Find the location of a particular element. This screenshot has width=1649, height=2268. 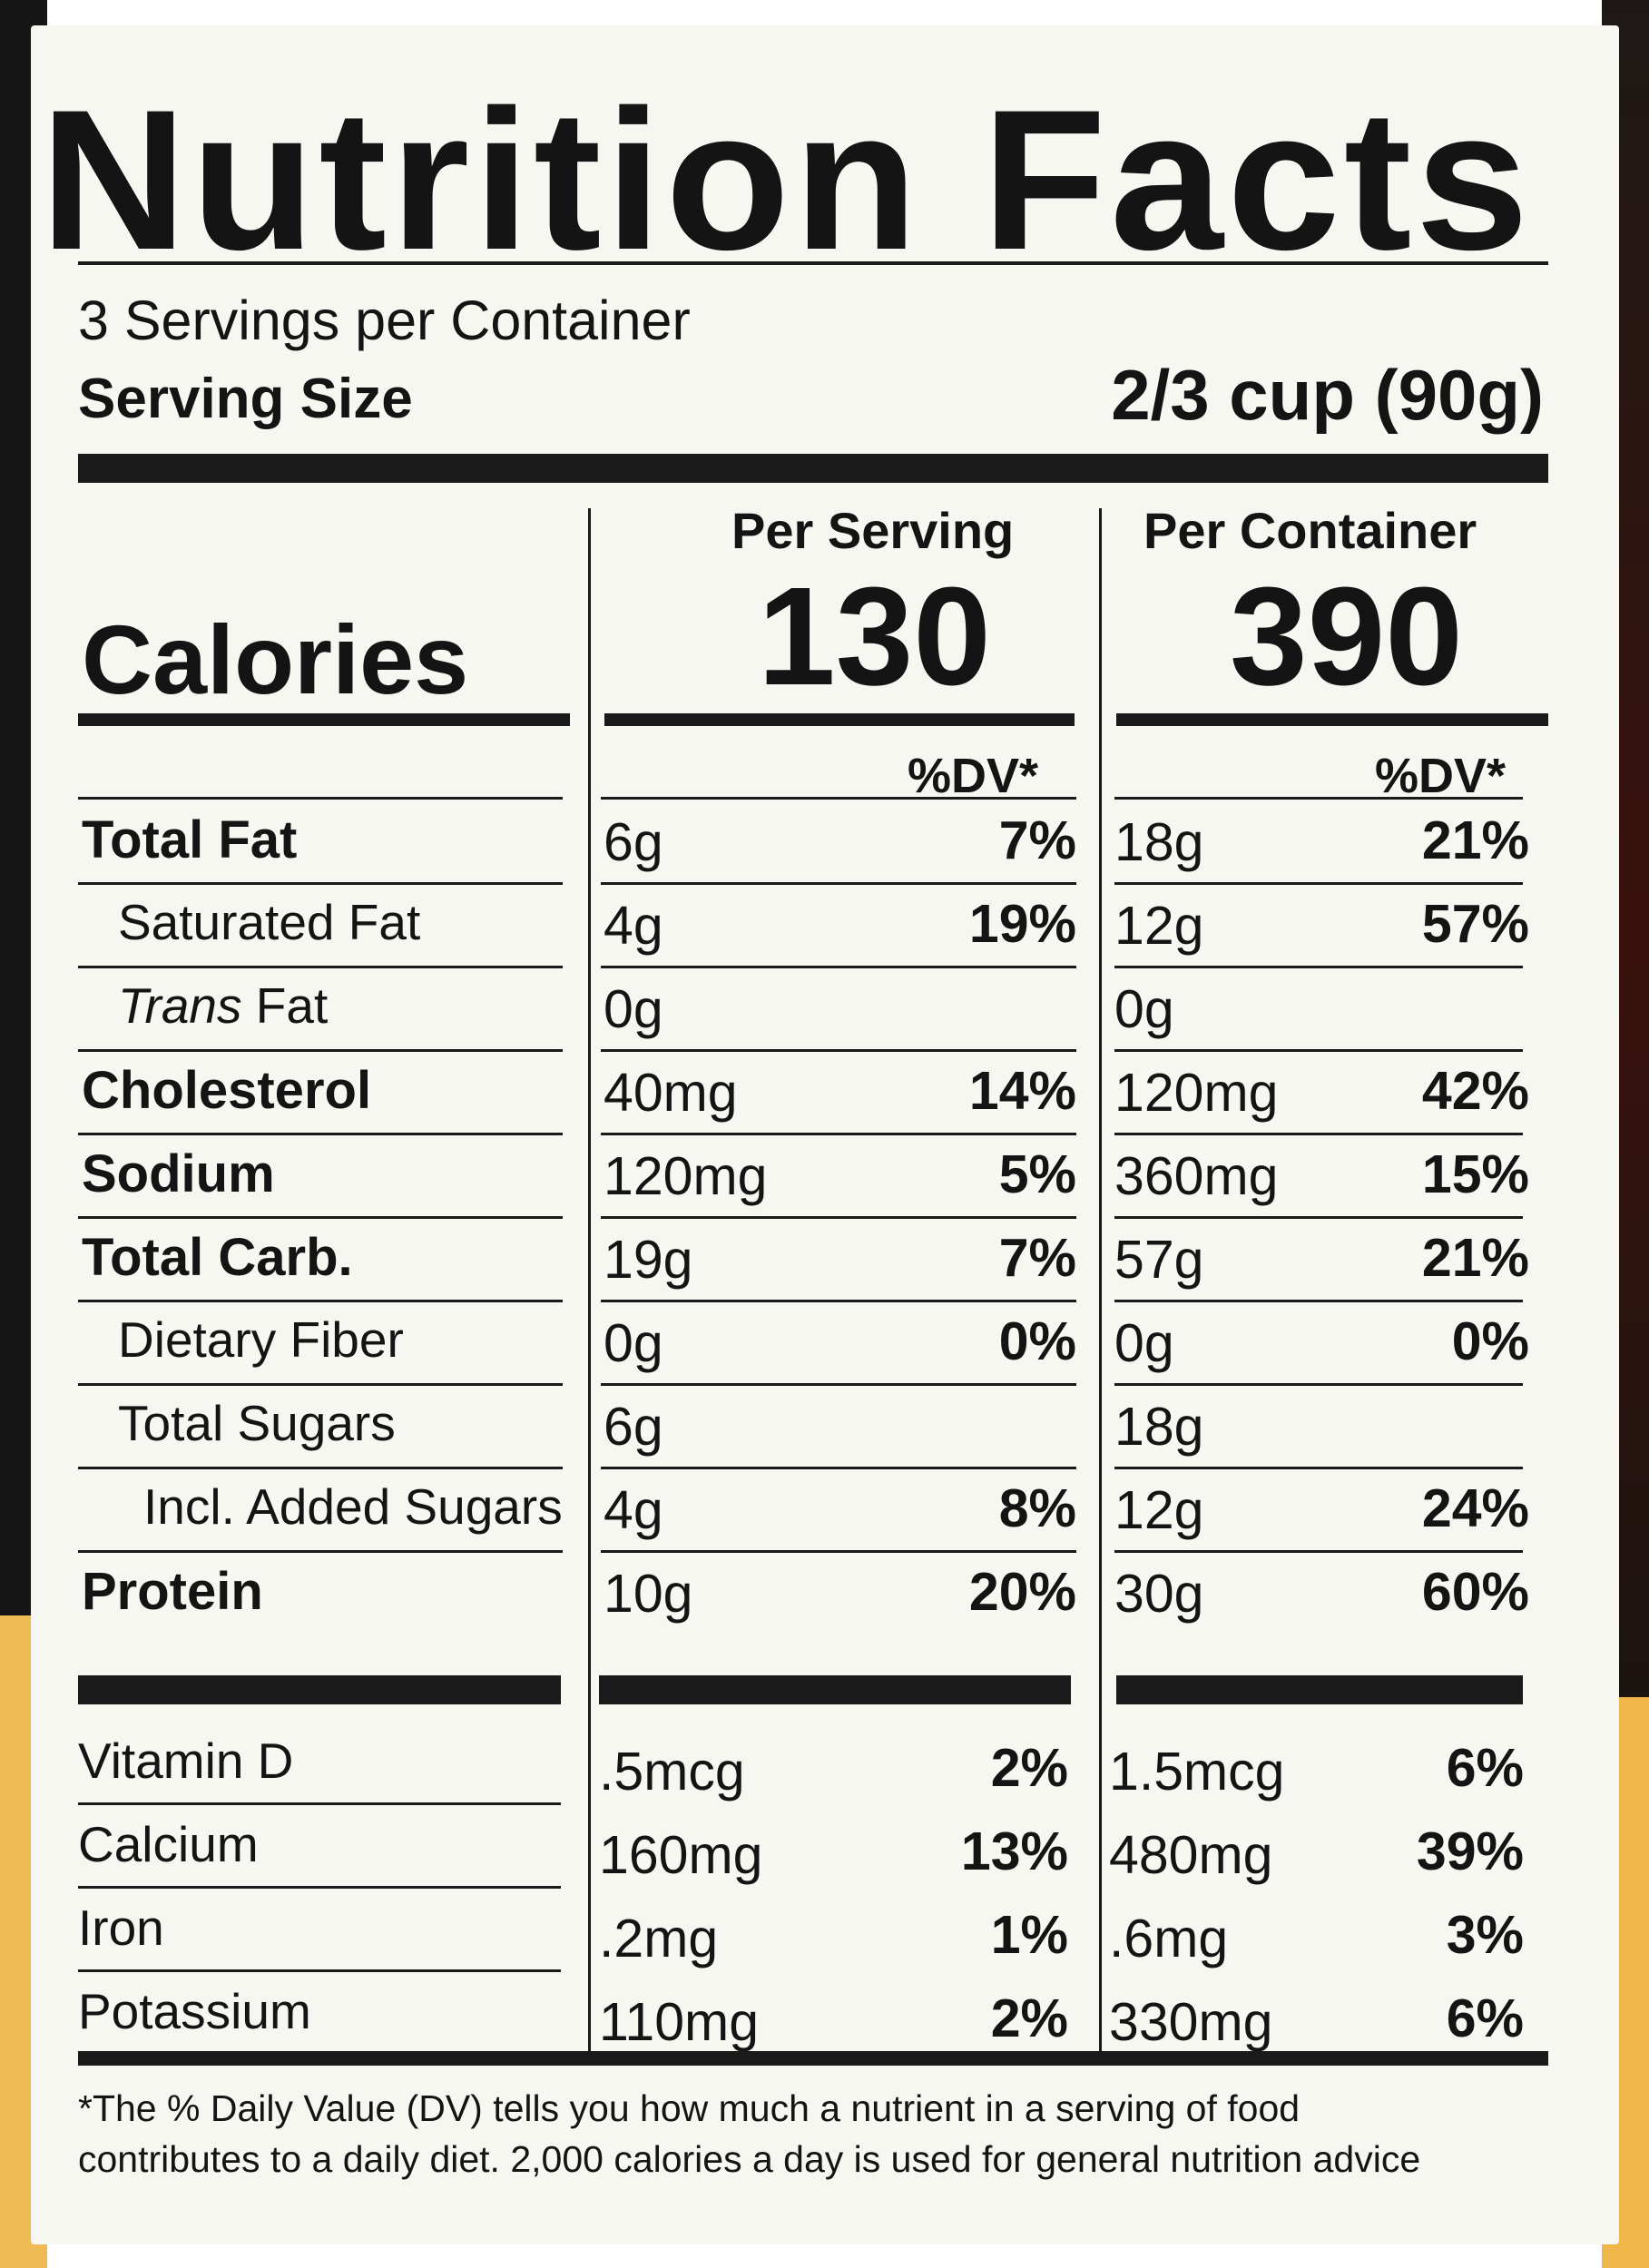

vitamin-serving-dv: 13% is located at coordinates (1014, 1851).